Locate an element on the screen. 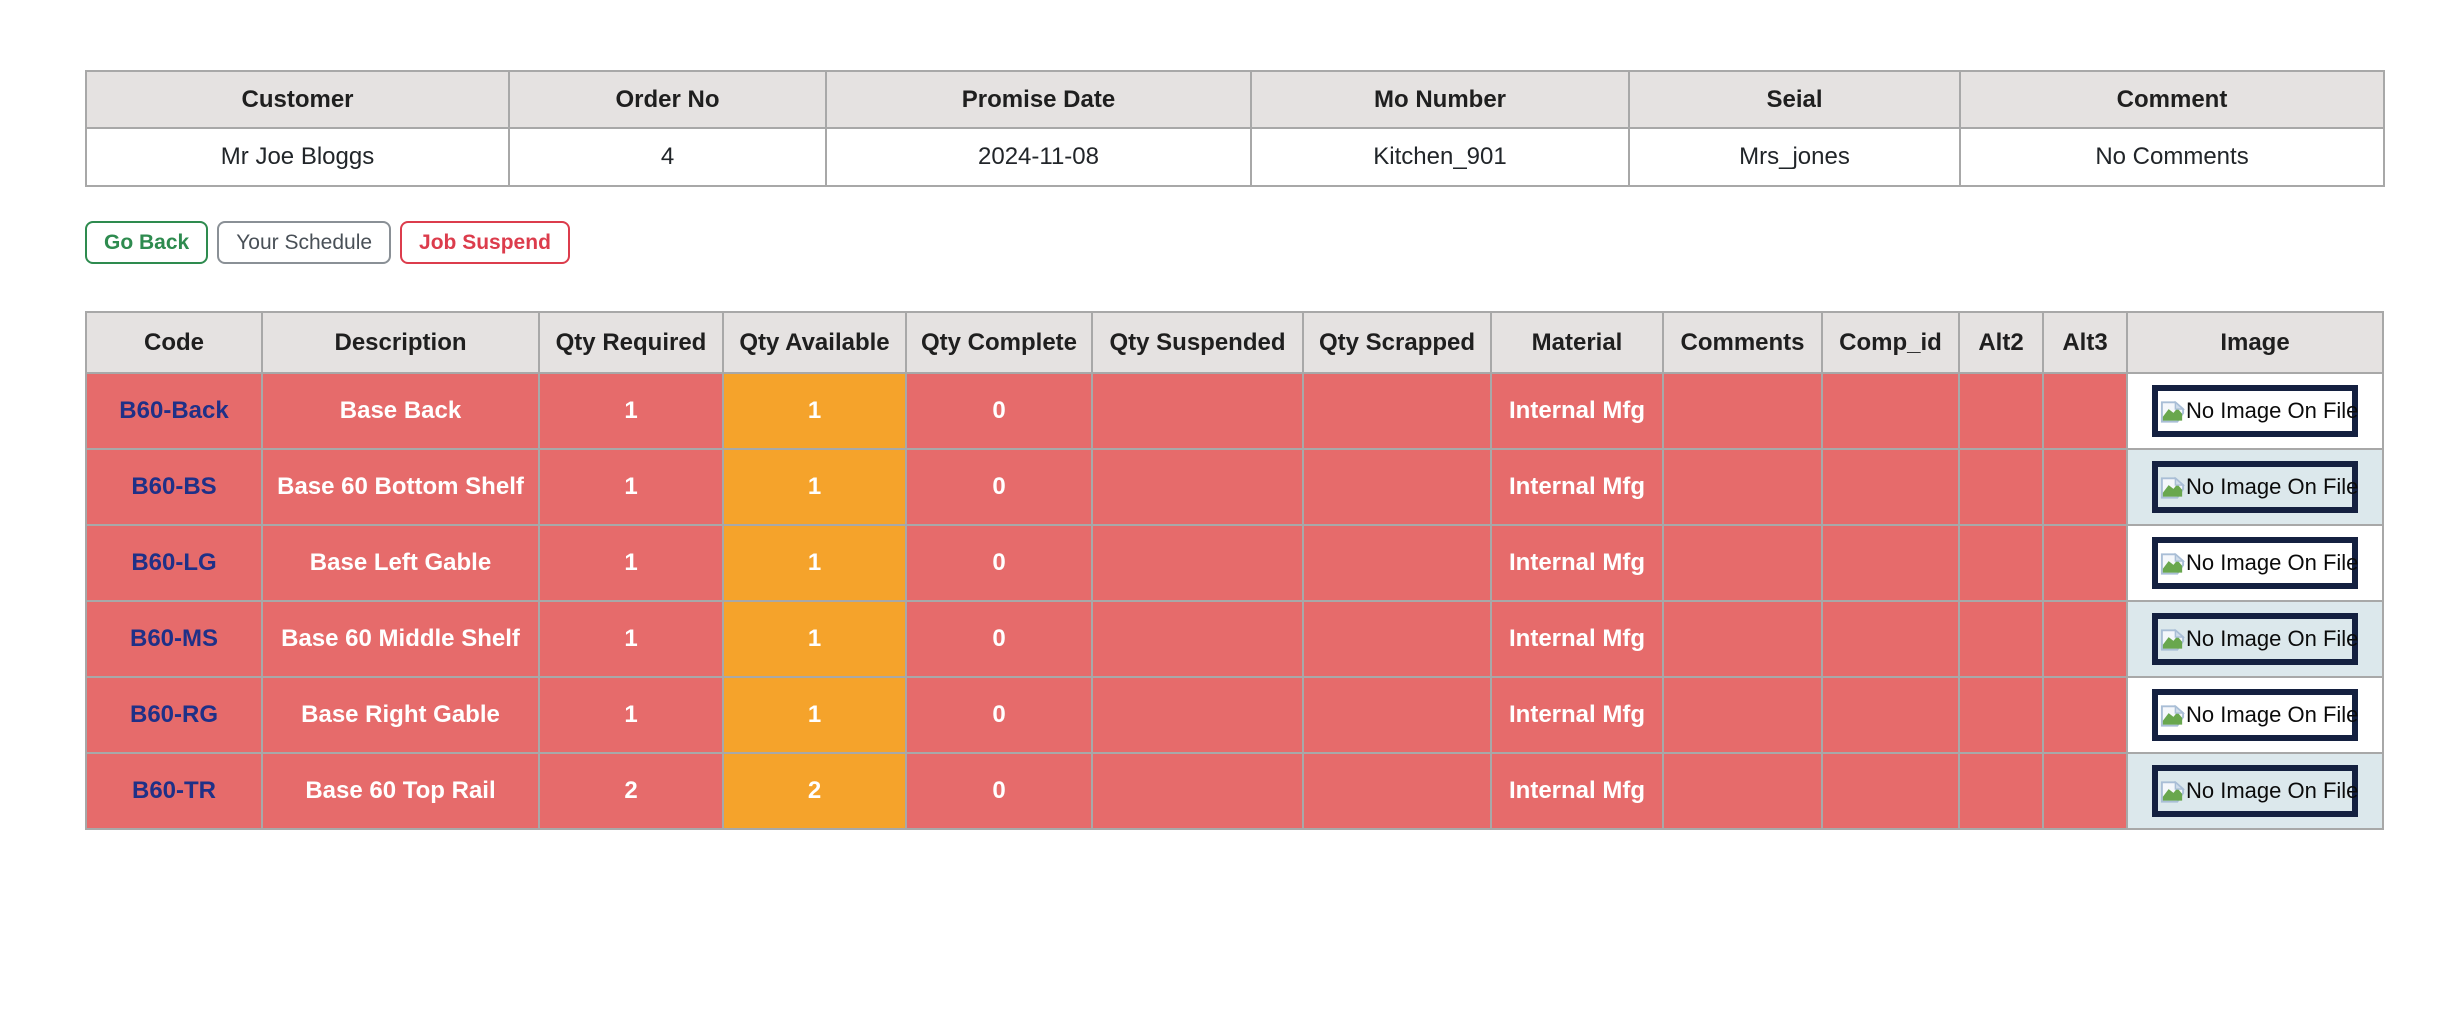 This screenshot has width=2450, height=1010. part-code-link: B60-TR is located at coordinates (174, 791).